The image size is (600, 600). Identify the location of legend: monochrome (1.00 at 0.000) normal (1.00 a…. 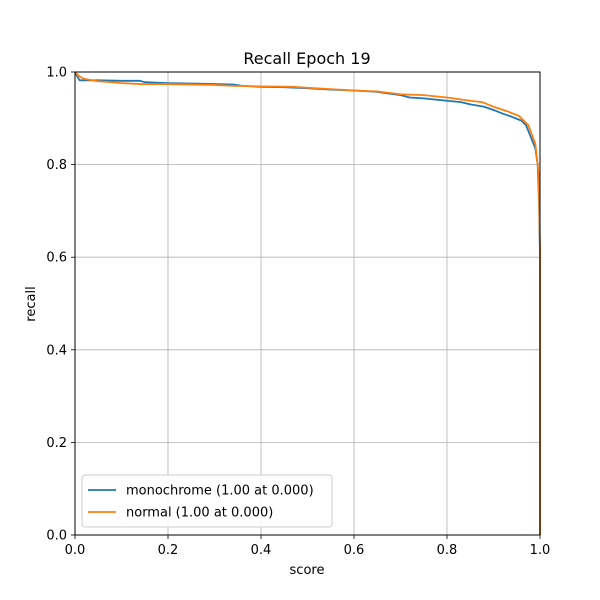
(207, 501).